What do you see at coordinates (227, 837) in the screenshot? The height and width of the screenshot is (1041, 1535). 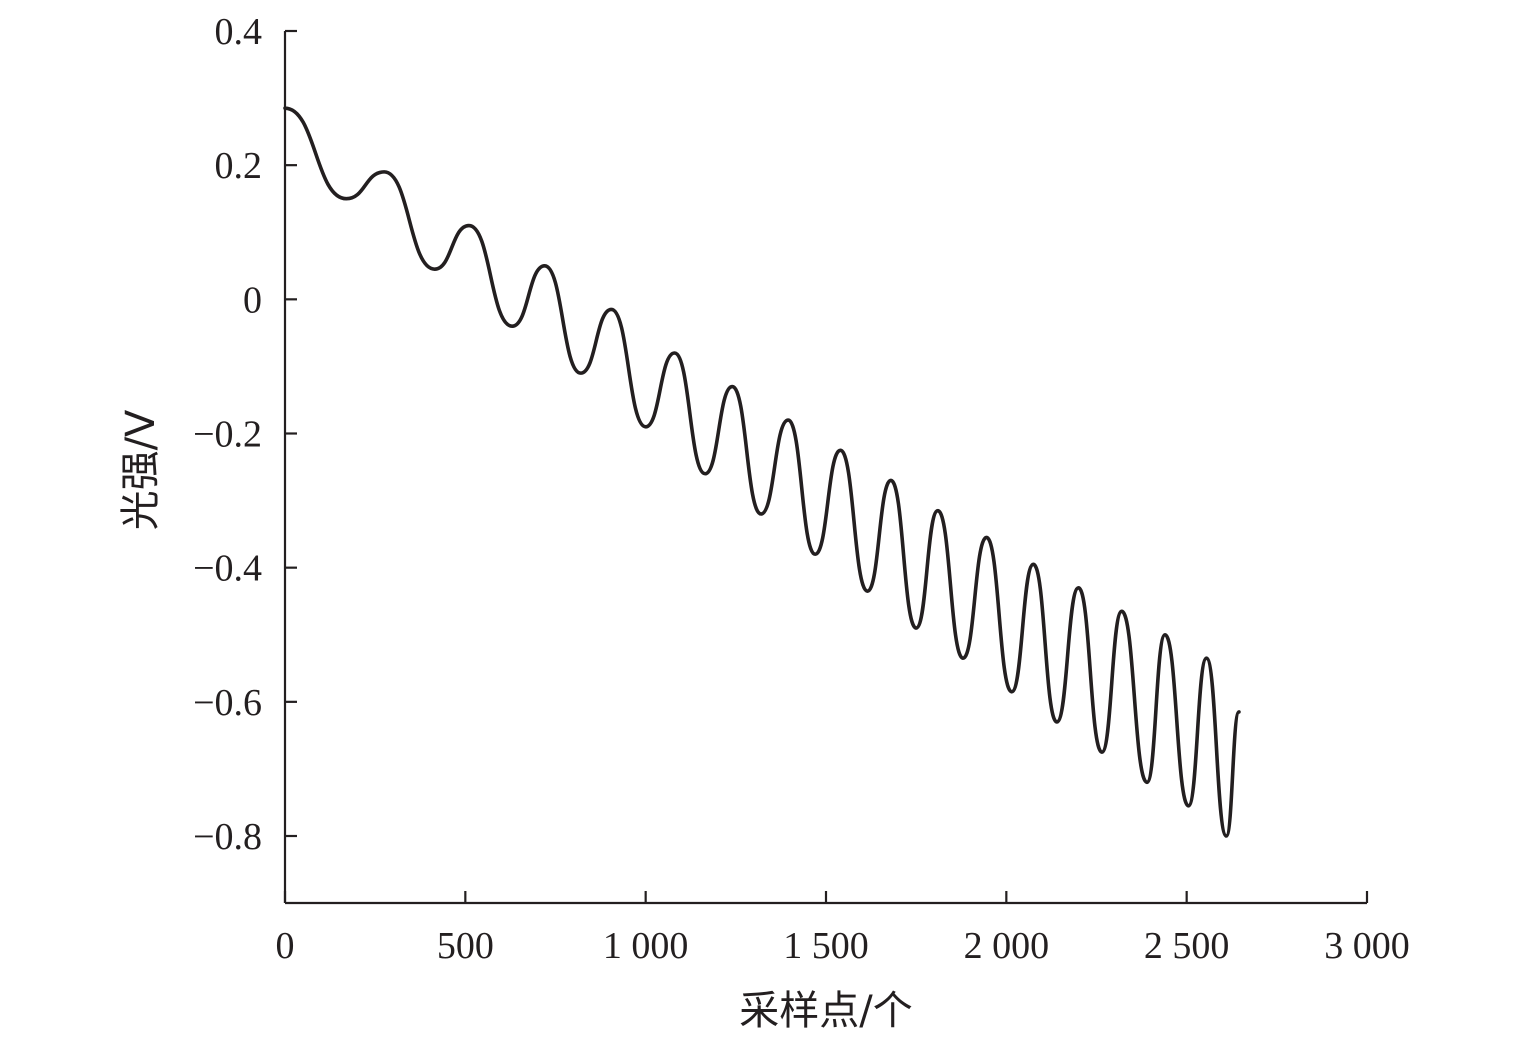 I see `y-tick-label: −0.8` at bounding box center [227, 837].